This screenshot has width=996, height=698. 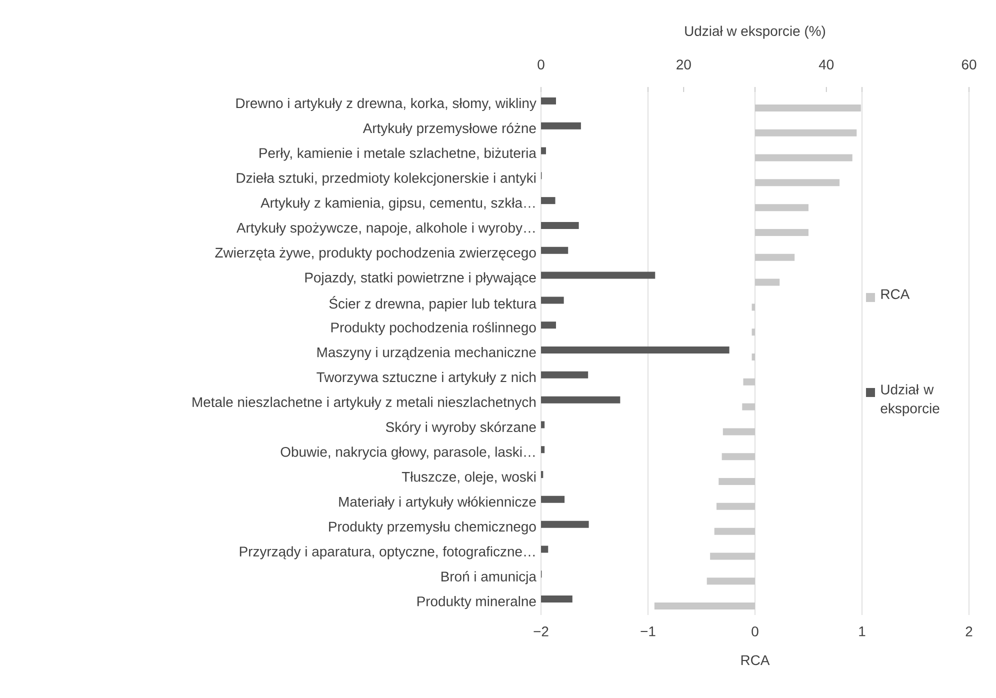 I want to click on y-tick-label: Drewno i artykuły z drewna, korka, słomy, wikliny, so click(x=386, y=104).